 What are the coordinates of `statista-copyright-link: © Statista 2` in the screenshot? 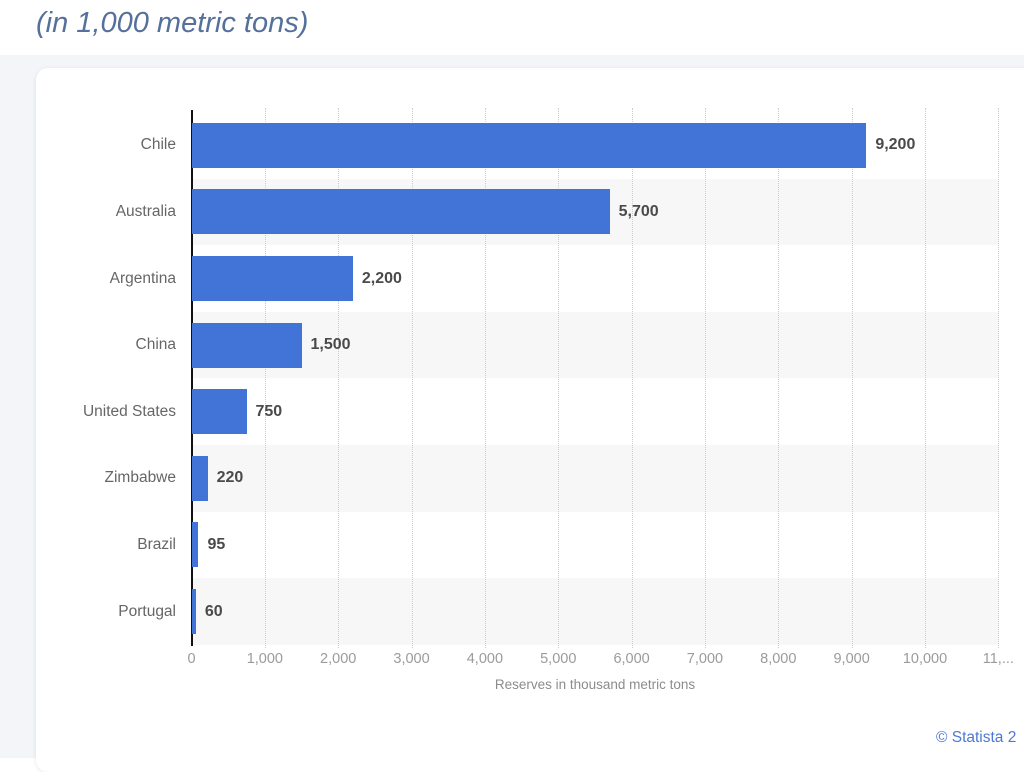 It's located at (976, 737).